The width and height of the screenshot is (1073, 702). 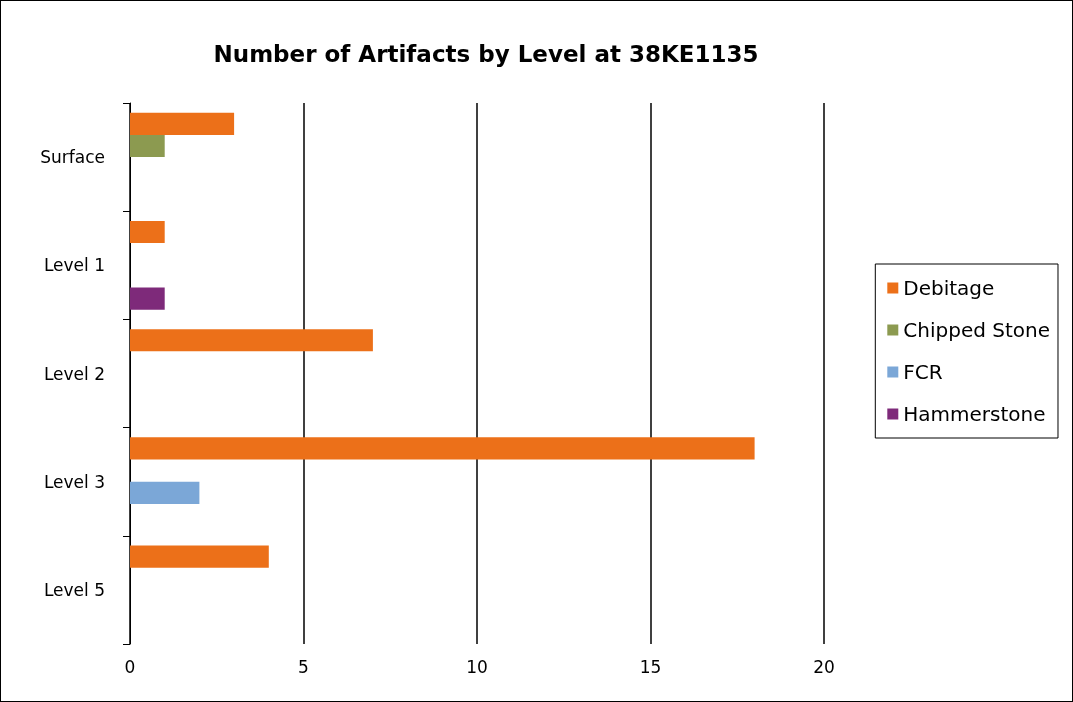 What do you see at coordinates (923, 372) in the screenshot?
I see `legend-label: FCR` at bounding box center [923, 372].